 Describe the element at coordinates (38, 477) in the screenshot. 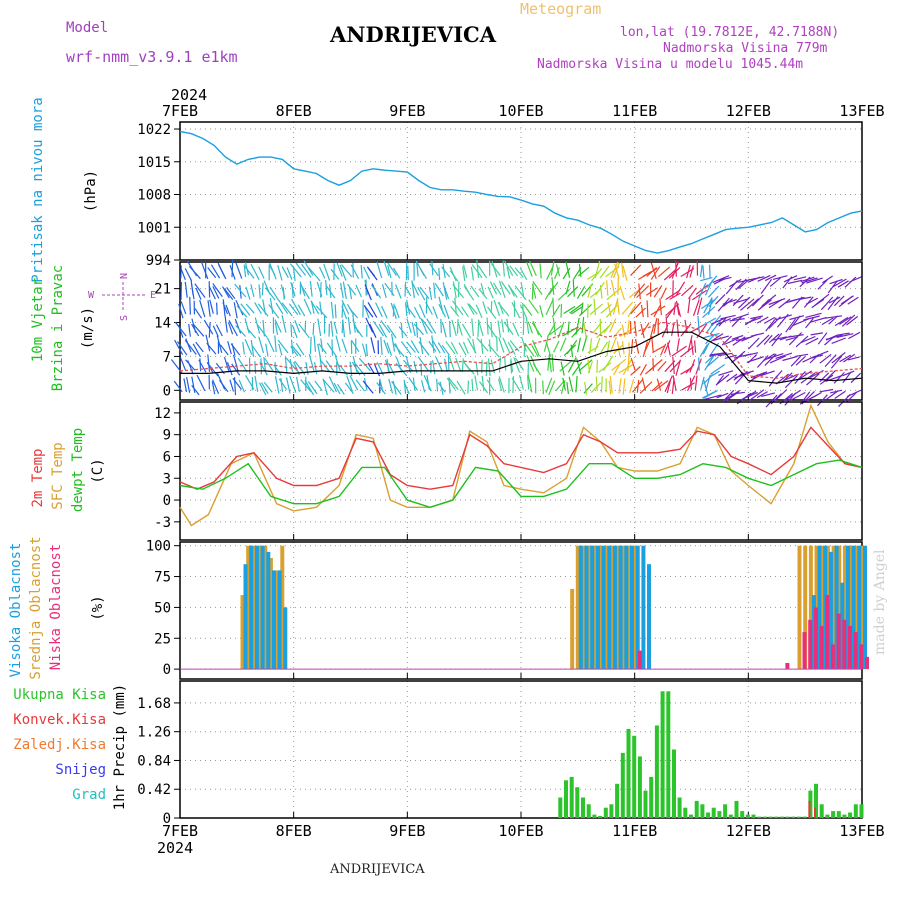

I see `temp-2m-axis-label: 2m Temp` at that location.